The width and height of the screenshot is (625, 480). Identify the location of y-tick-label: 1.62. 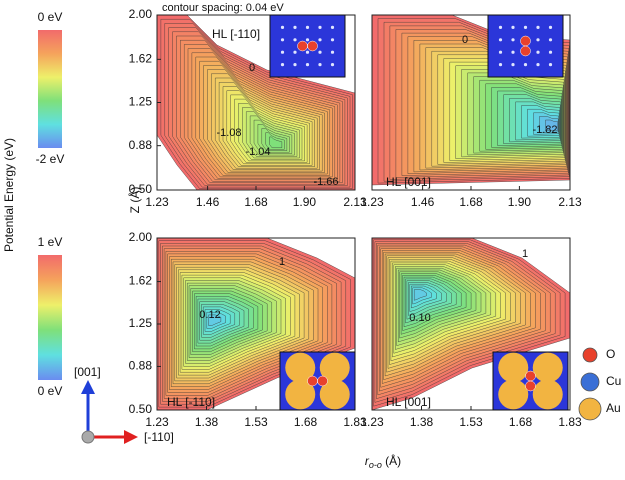
(141, 59).